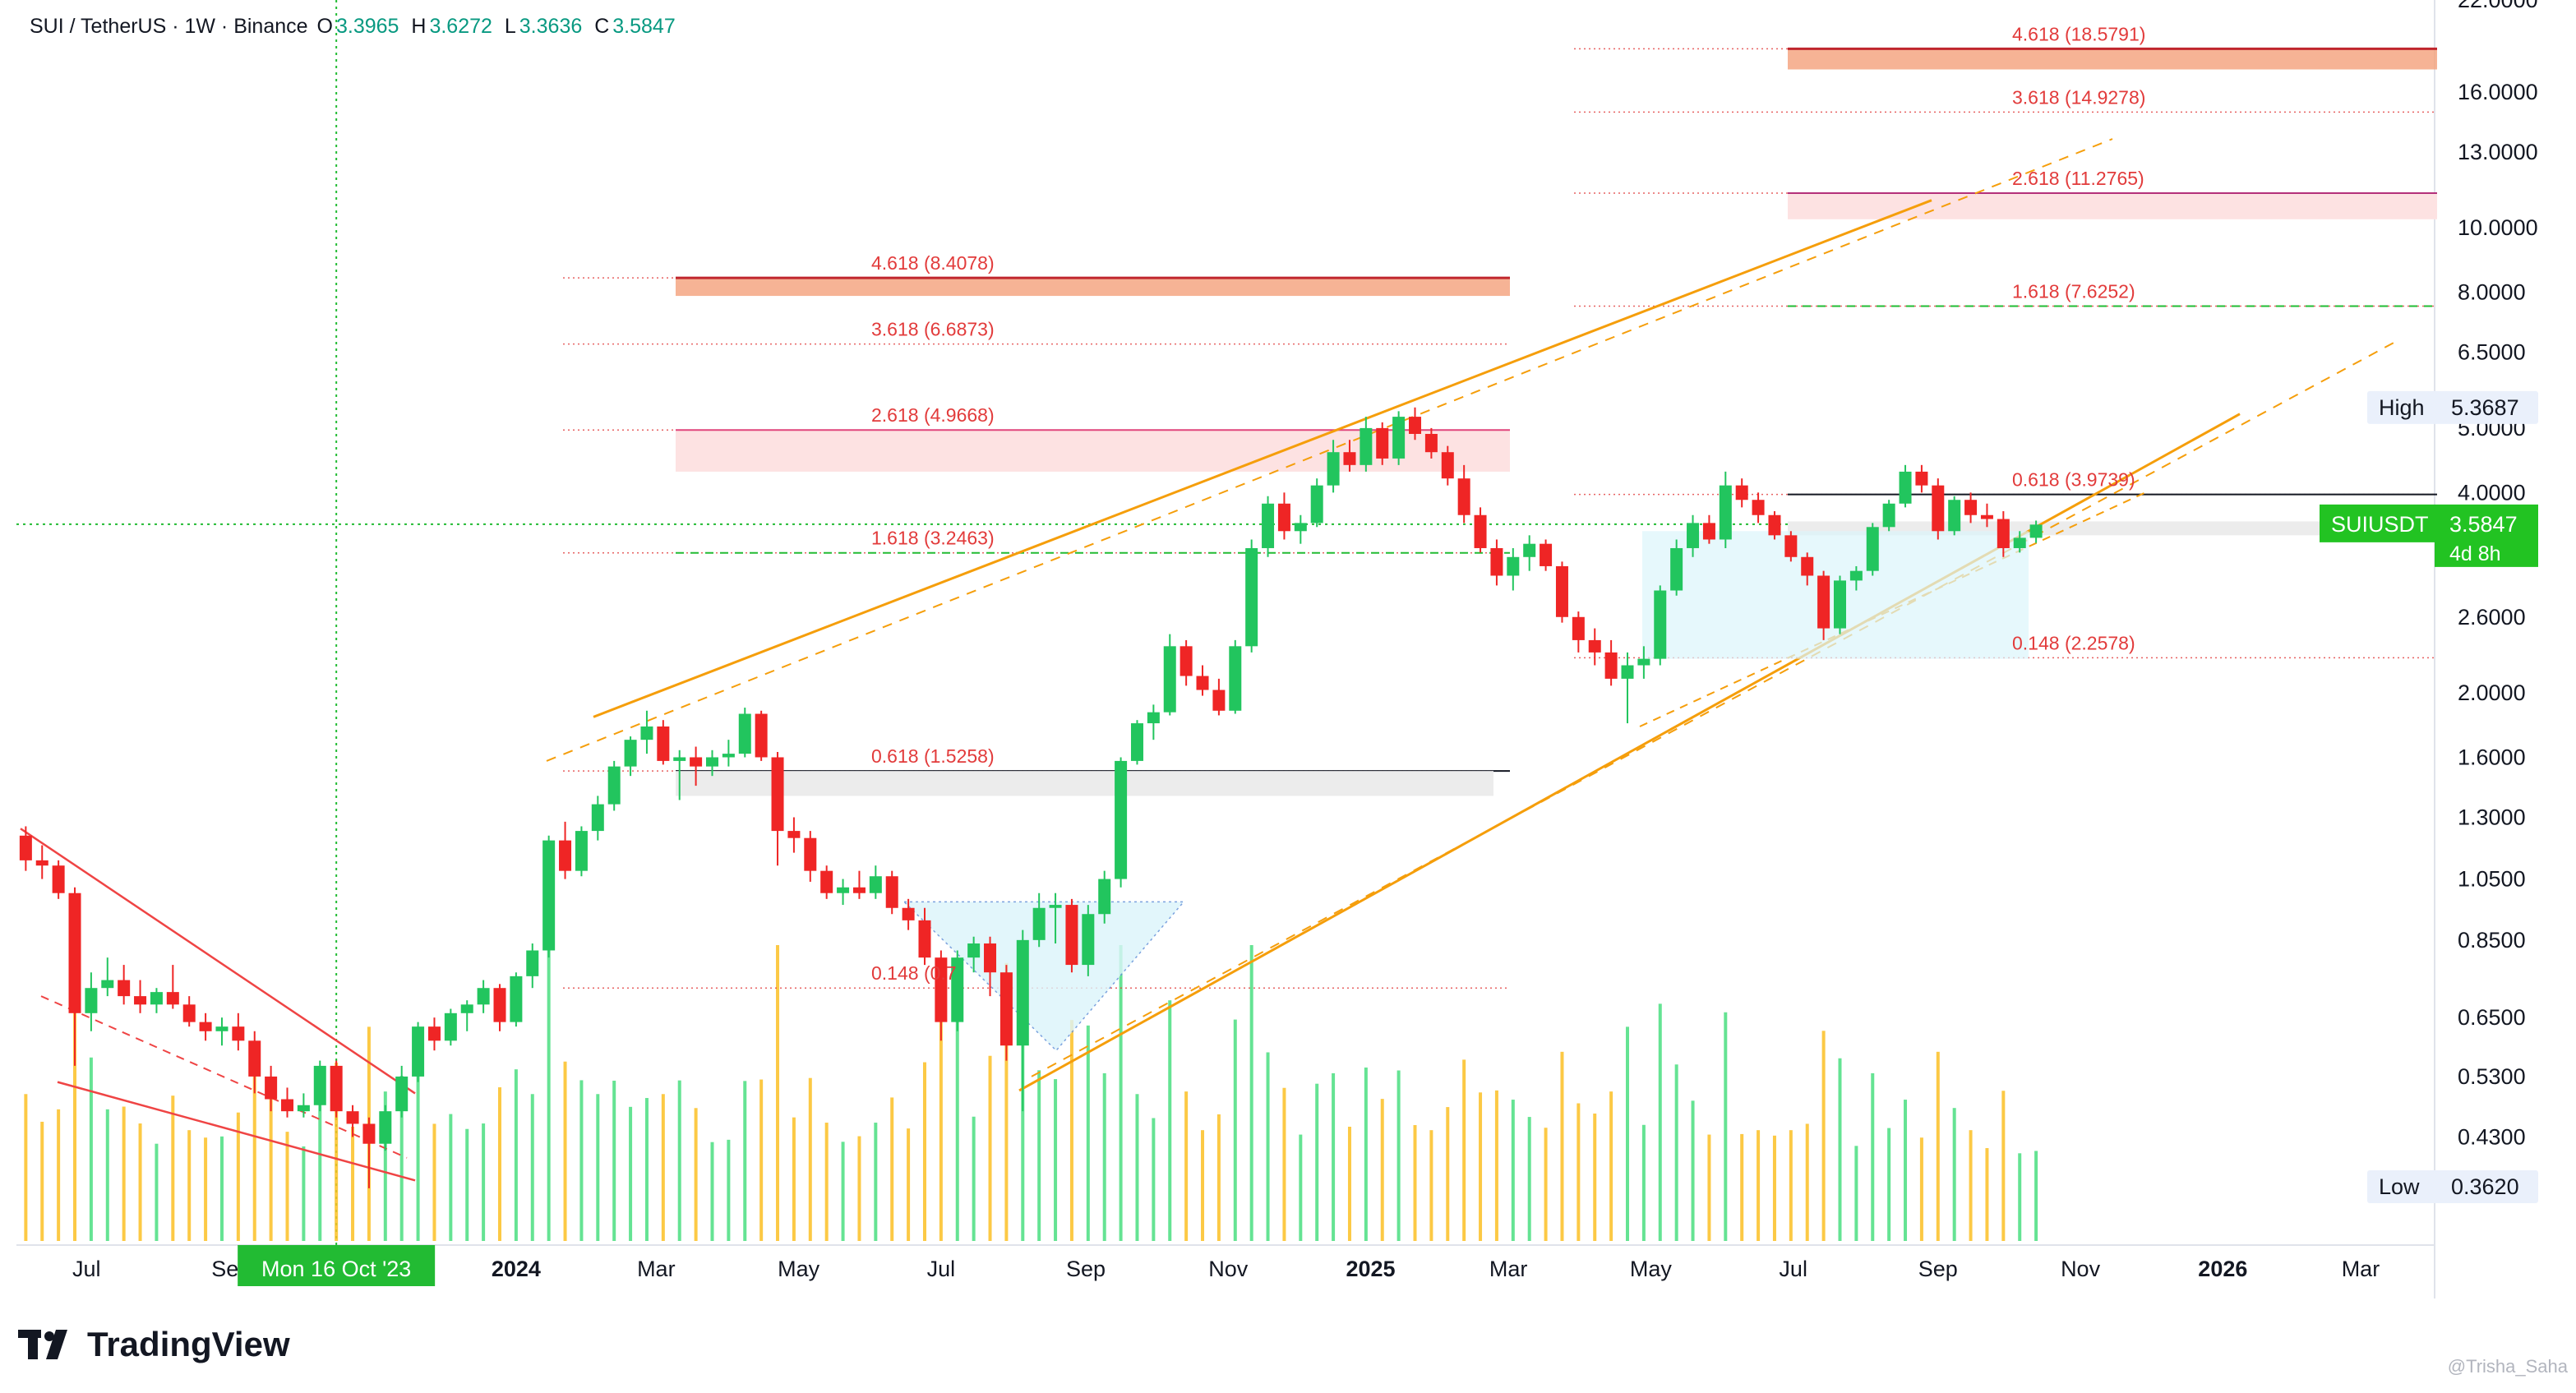 Image resolution: width=2576 pixels, height=1393 pixels. Describe the element at coordinates (2492, 1136) in the screenshot. I see `price-tick-label: 0.4300` at that location.